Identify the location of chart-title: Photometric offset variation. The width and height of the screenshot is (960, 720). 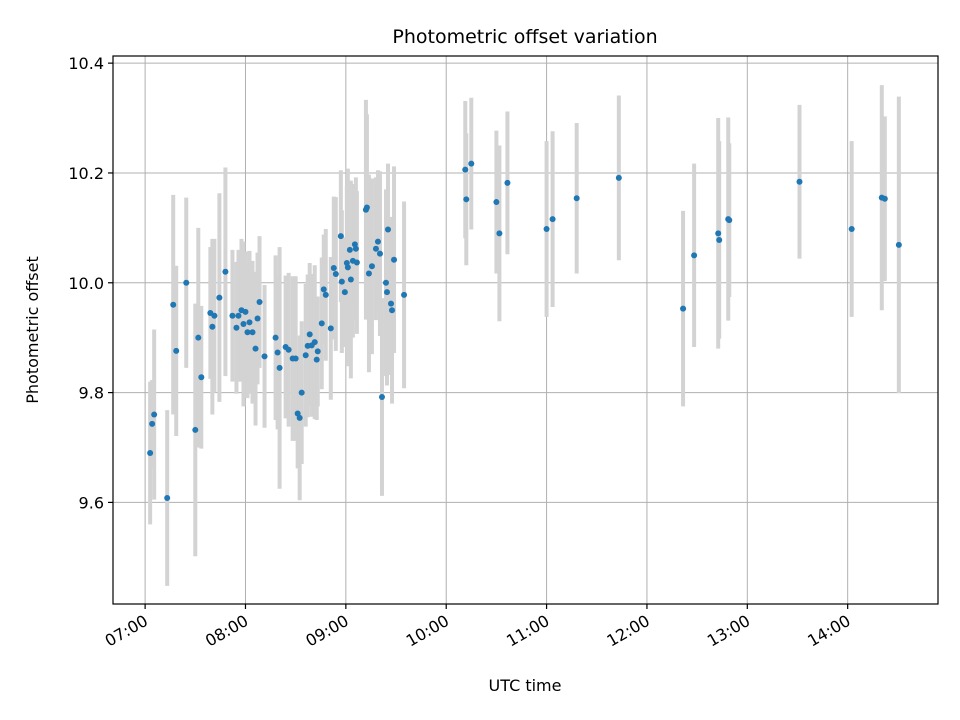
(524, 37).